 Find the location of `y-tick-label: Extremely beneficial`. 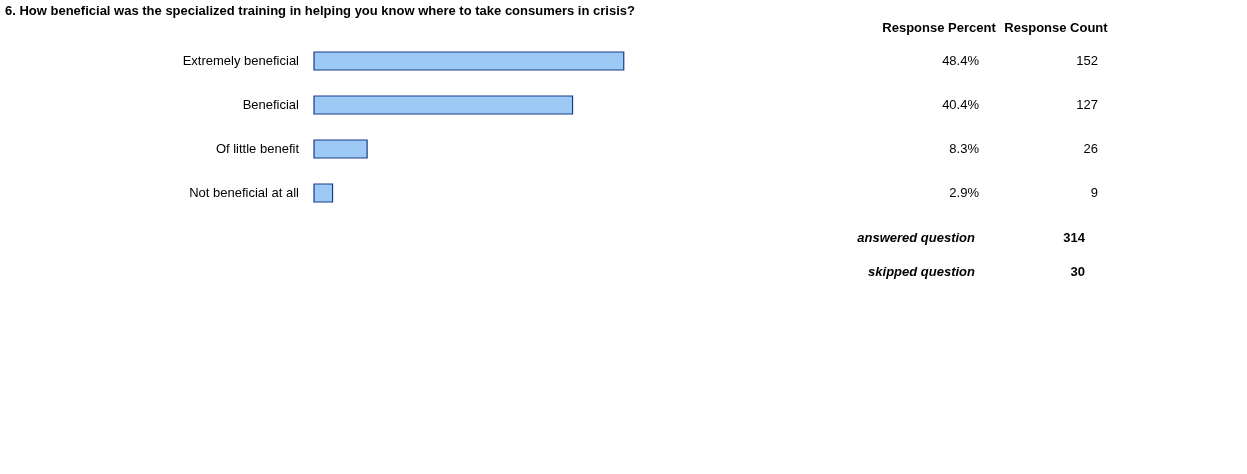

y-tick-label: Extremely beneficial is located at coordinates (241, 60).